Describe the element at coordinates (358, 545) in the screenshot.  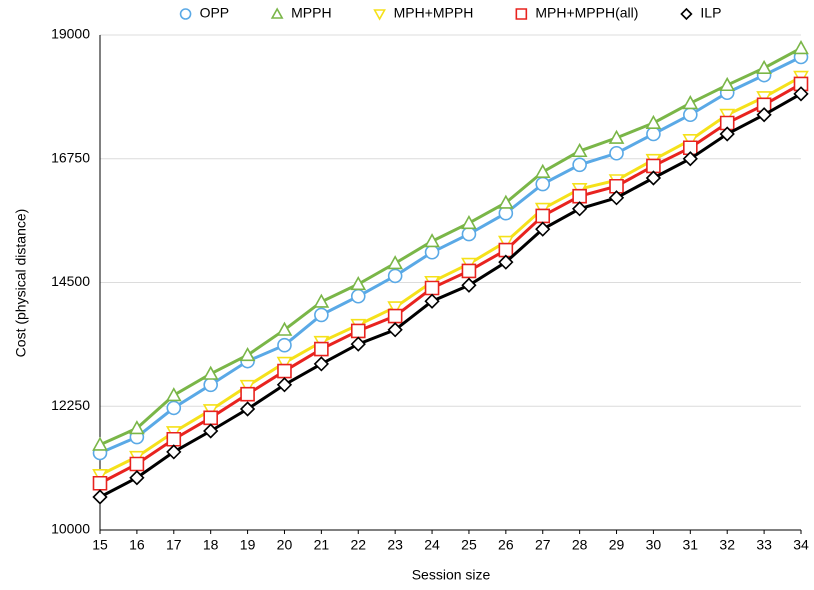
I see `x-tick-label: 22` at that location.